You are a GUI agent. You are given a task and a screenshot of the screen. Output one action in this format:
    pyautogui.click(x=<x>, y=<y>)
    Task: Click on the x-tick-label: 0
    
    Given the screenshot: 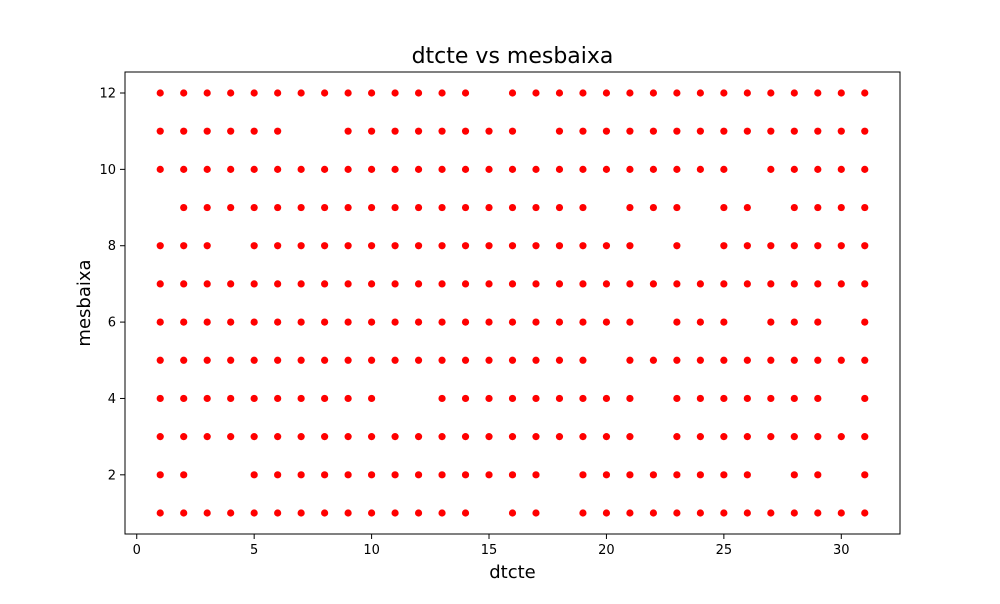 What is the action you would take?
    pyautogui.click(x=137, y=550)
    